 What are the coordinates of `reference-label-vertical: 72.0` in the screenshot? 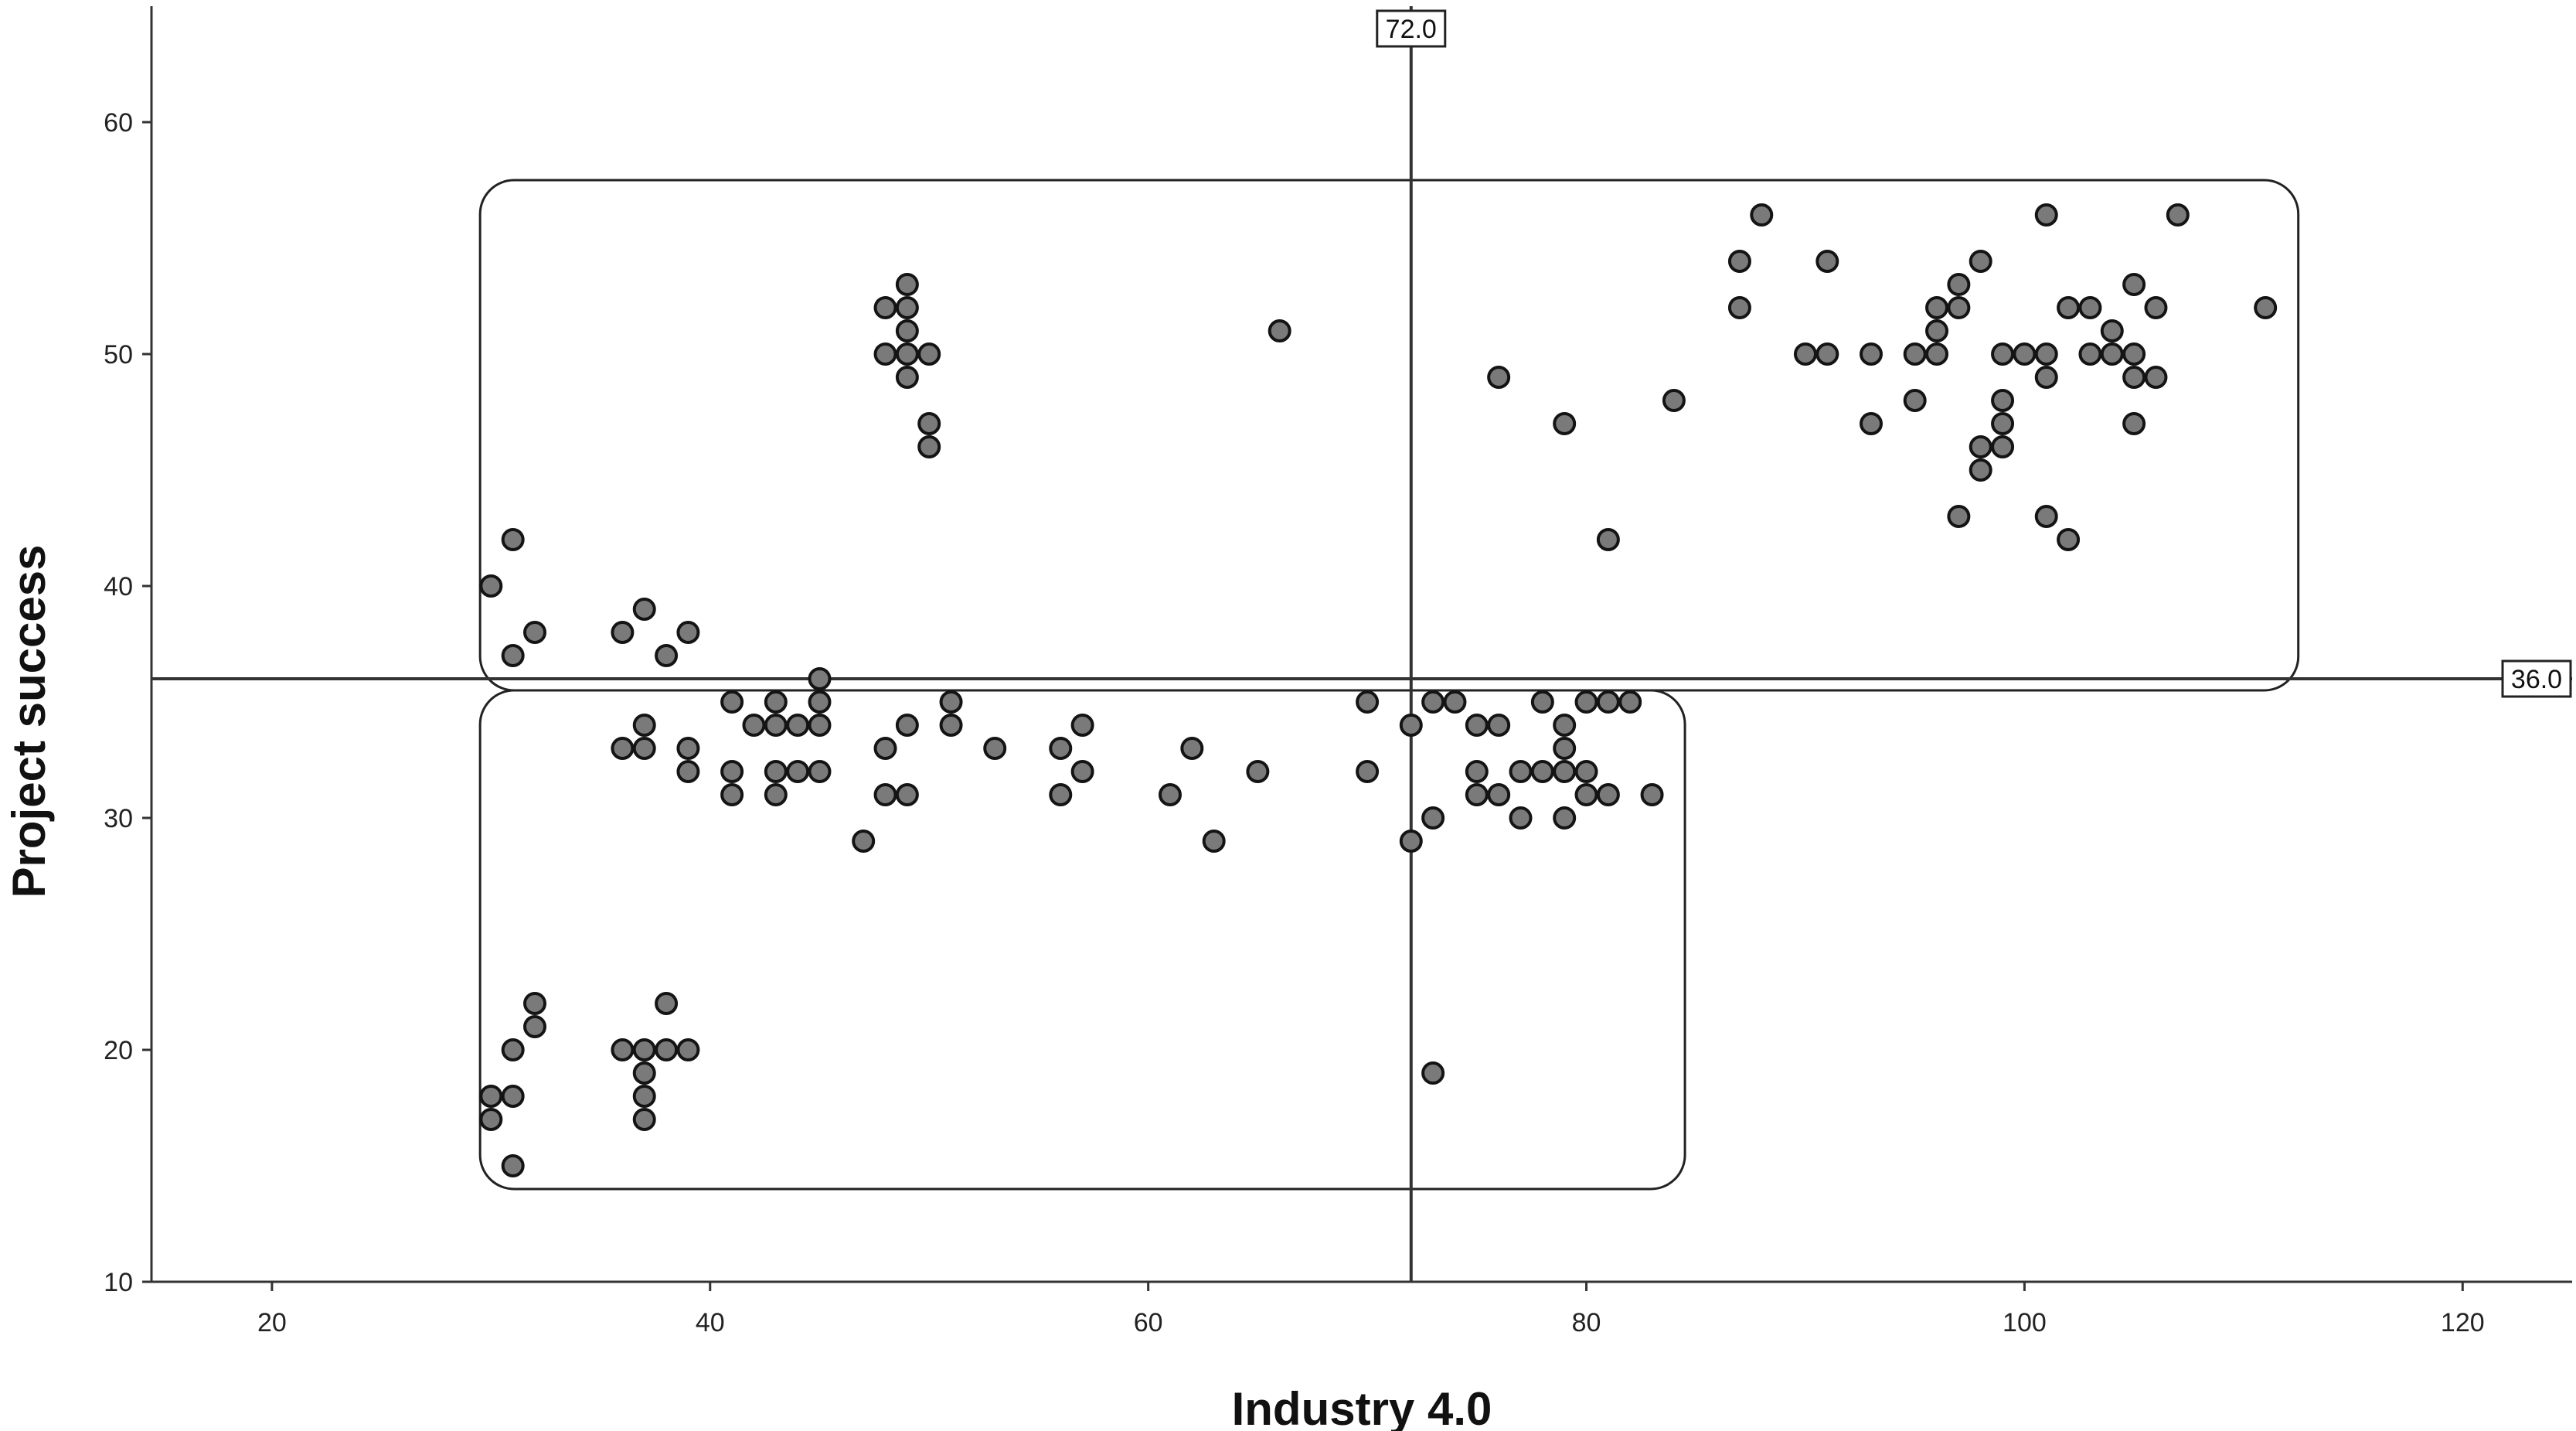 It's located at (1411, 29).